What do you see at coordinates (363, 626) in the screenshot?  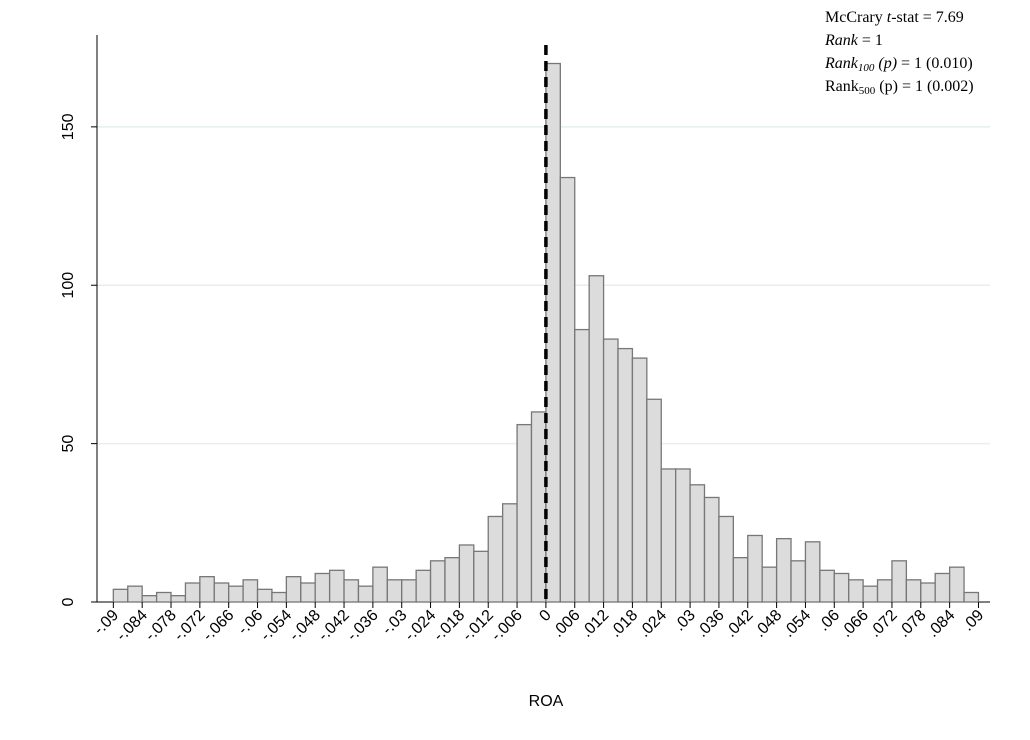 I see `x-tick-label: -.036` at bounding box center [363, 626].